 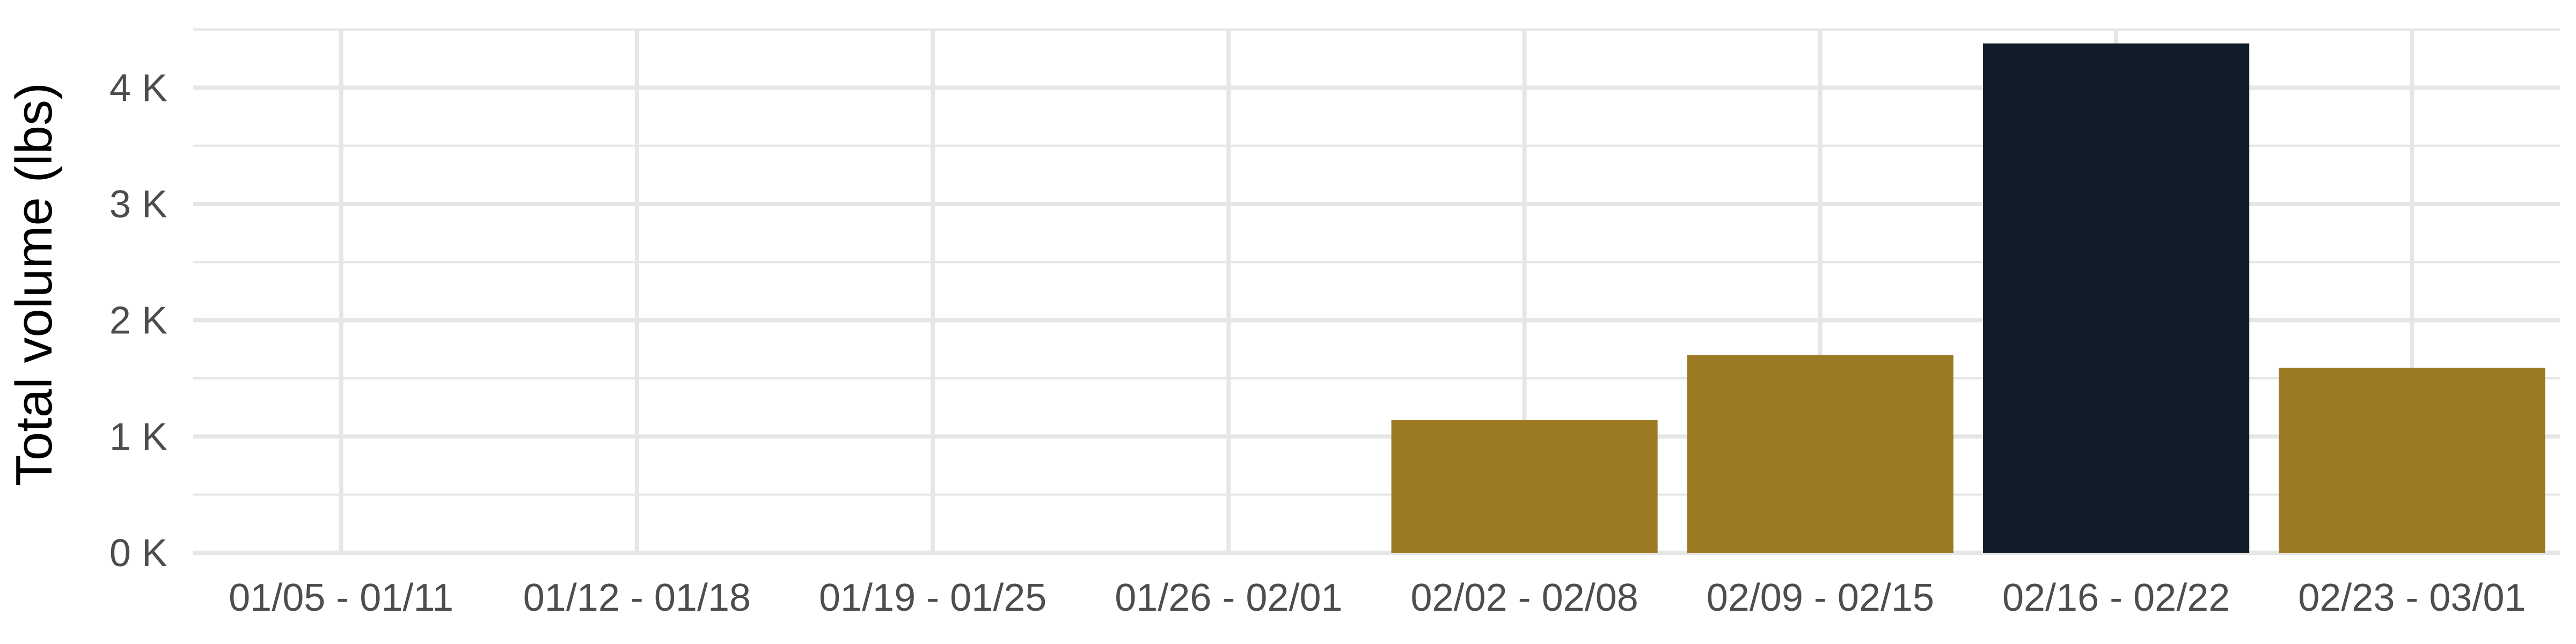 I want to click on x-tick-label: 02/23 - 03/01, so click(x=2412, y=597).